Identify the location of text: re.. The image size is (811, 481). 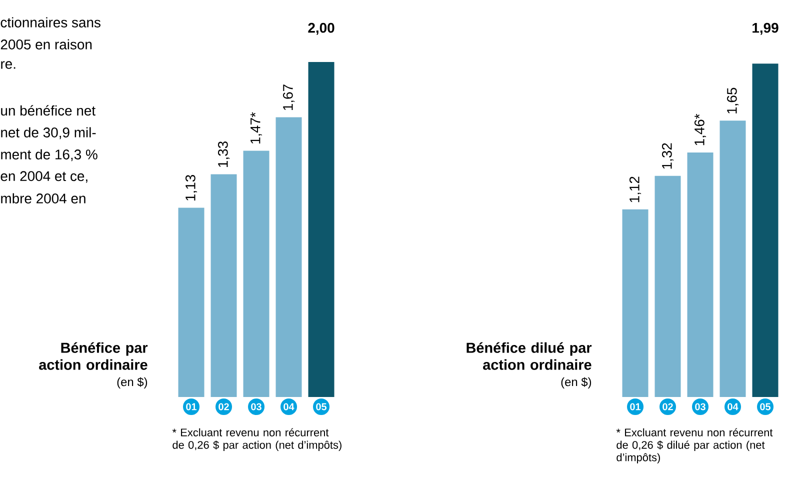
(8, 65).